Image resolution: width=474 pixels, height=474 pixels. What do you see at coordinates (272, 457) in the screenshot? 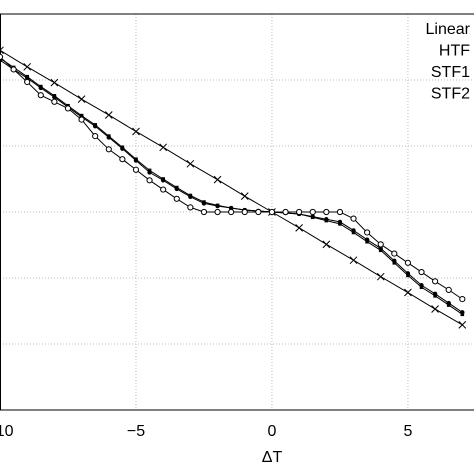
I see `x-axis-label: ΔT` at bounding box center [272, 457].